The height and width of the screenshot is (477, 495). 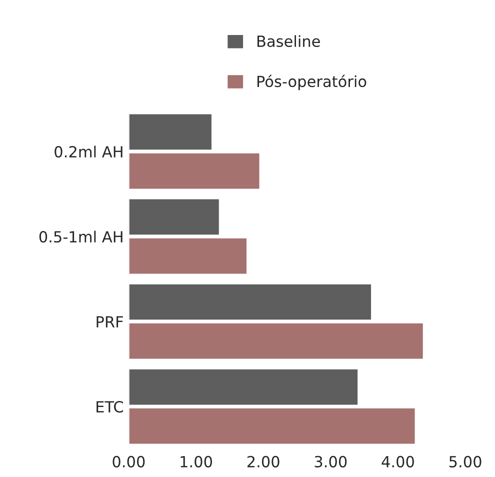 What do you see at coordinates (263, 462) in the screenshot?
I see `x-tick-label: 2.00` at bounding box center [263, 462].